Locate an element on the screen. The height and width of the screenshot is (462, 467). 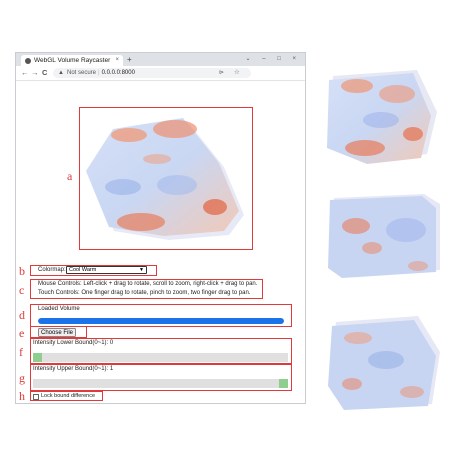
colormap-select: Cool Warm ▼ is located at coordinates (106, 270).